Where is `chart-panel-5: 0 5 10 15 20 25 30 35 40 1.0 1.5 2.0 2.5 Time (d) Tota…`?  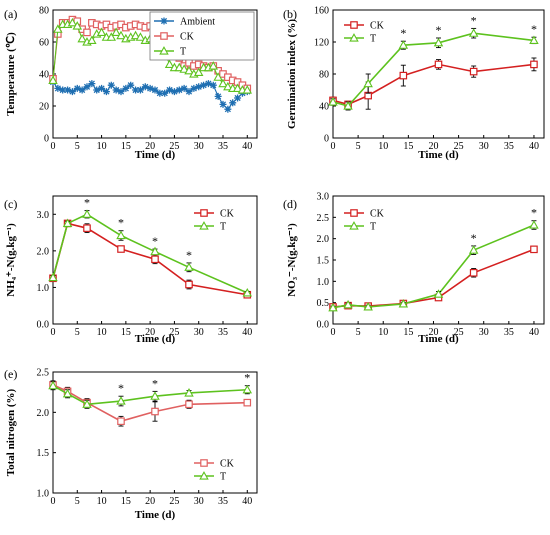
chart-panel-5: 0 5 10 15 20 25 30 35 40 1.0 1.5 2.0 2.5 Time (d) Tota… is located at coordinates (131, 444).